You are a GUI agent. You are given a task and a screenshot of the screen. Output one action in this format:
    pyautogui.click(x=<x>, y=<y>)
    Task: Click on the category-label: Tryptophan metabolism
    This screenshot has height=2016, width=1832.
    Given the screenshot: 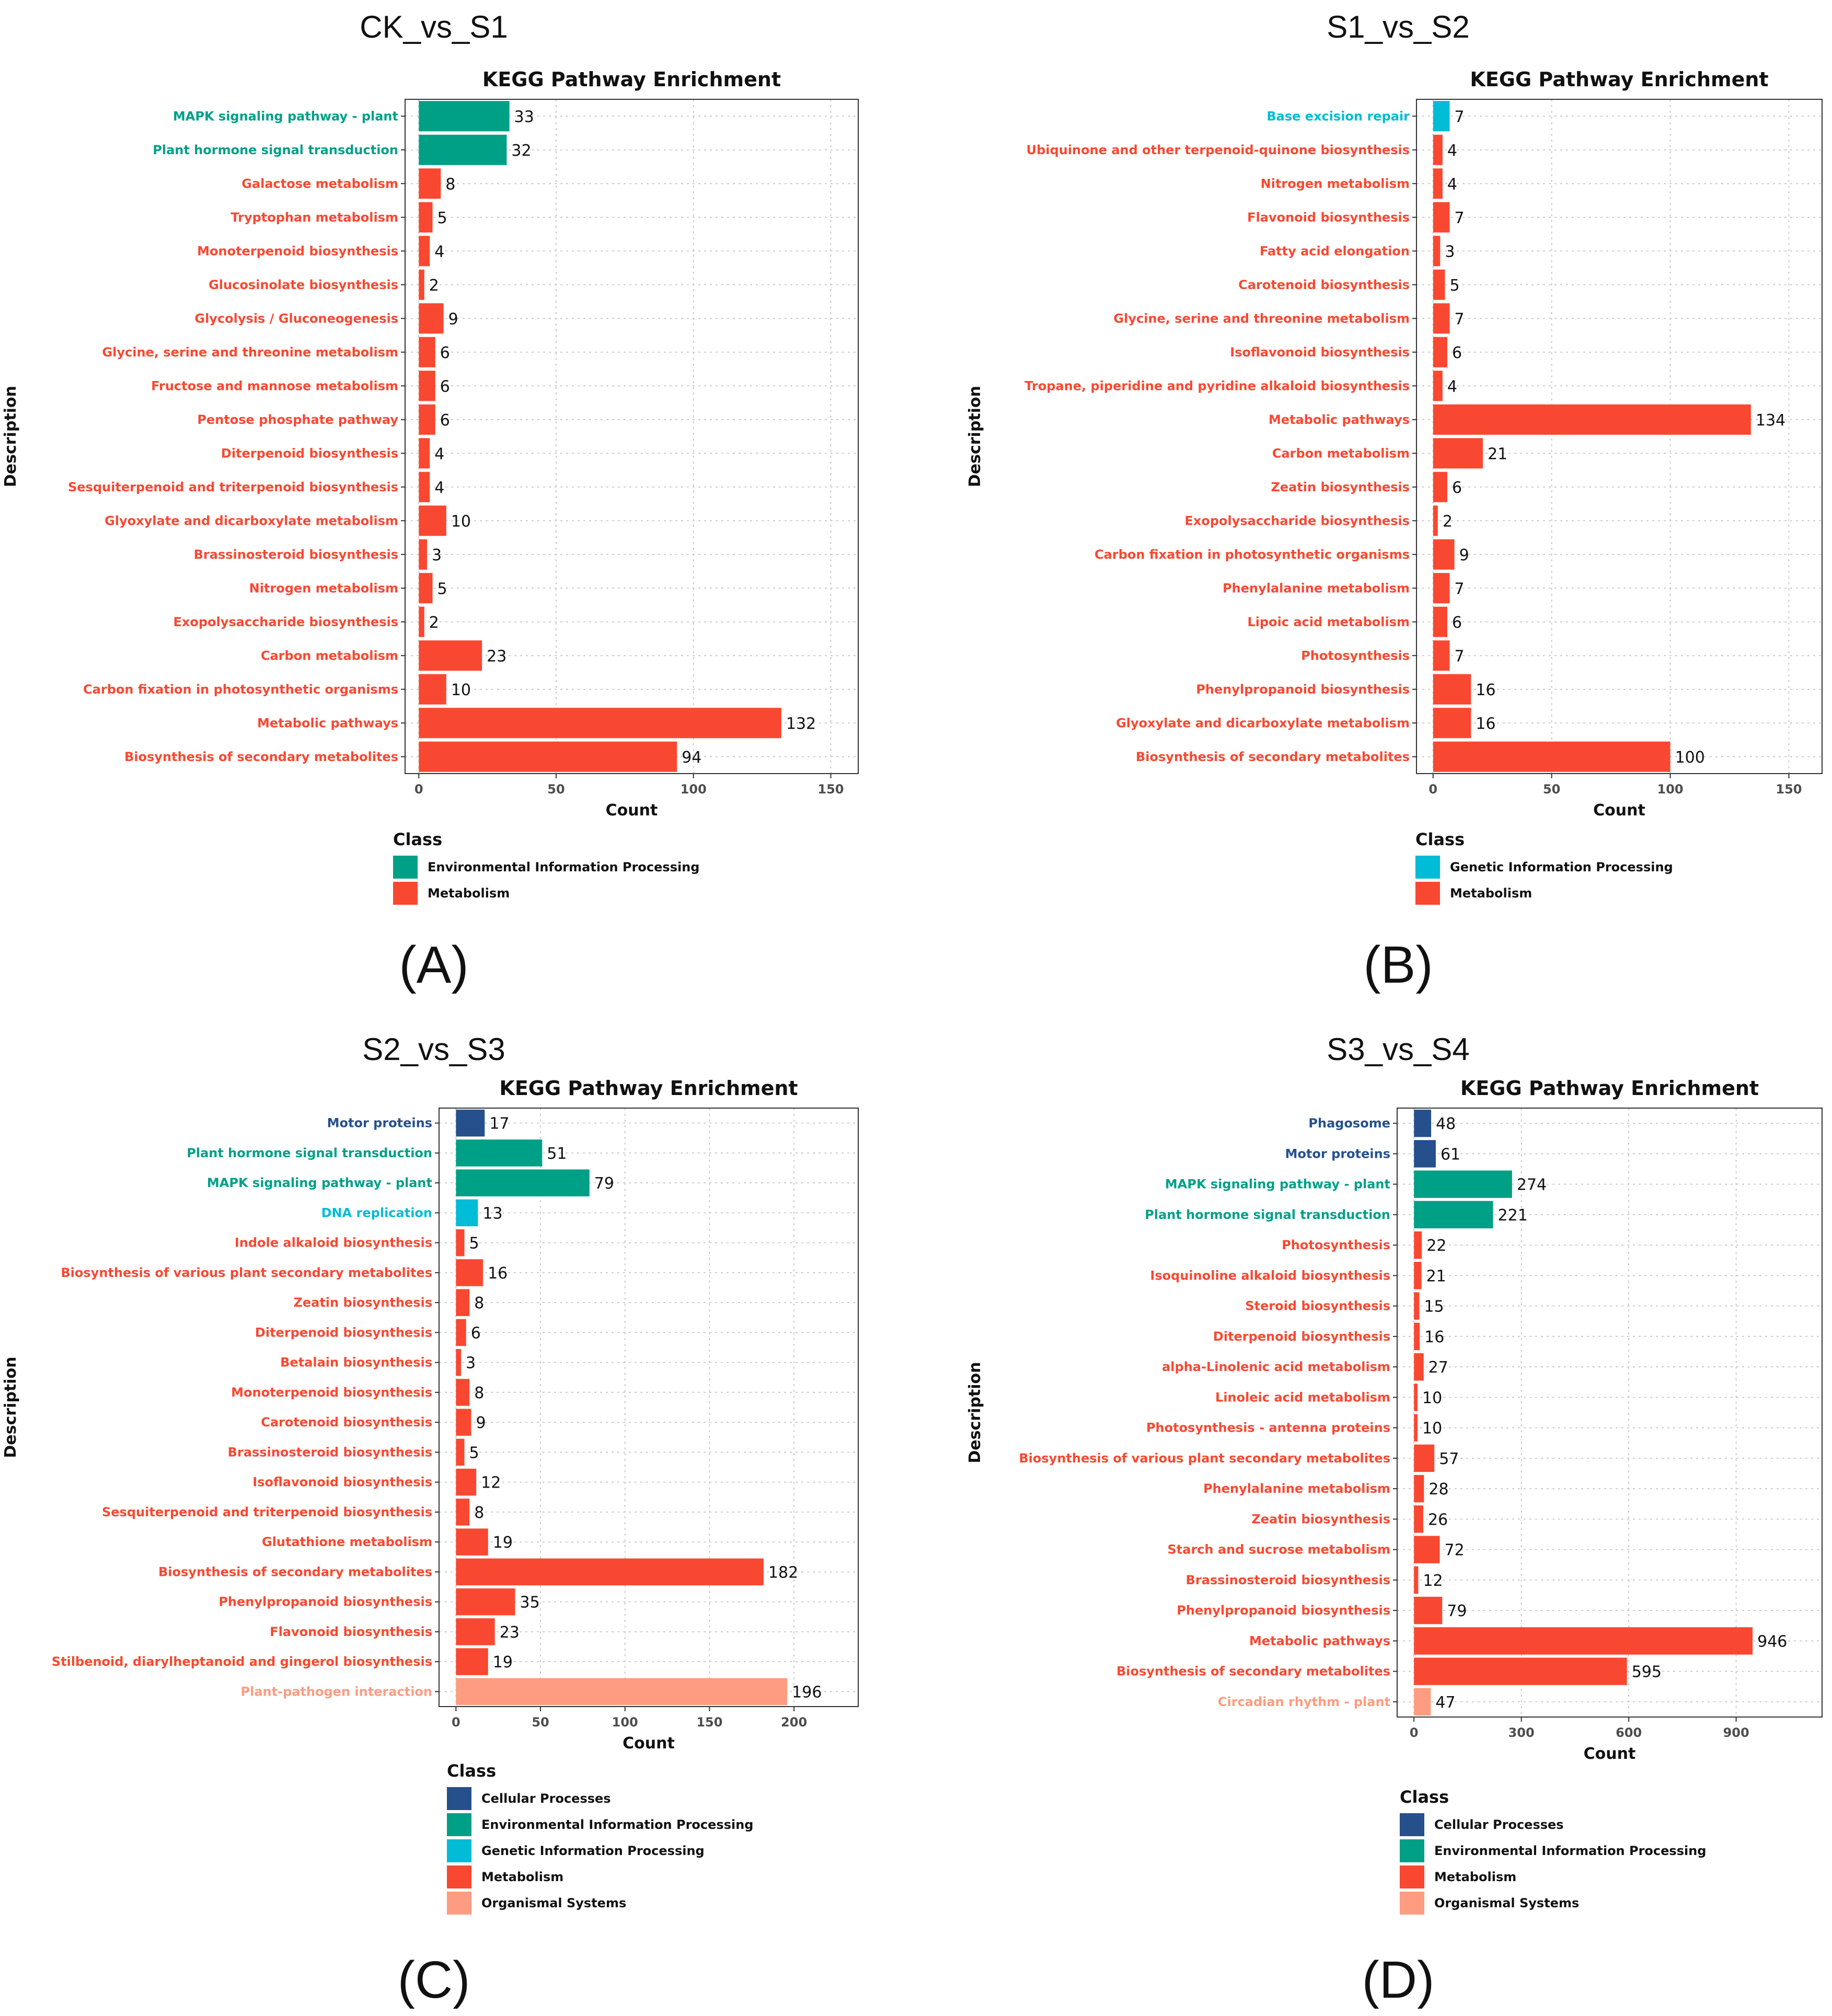 What is the action you would take?
    pyautogui.click(x=314, y=217)
    